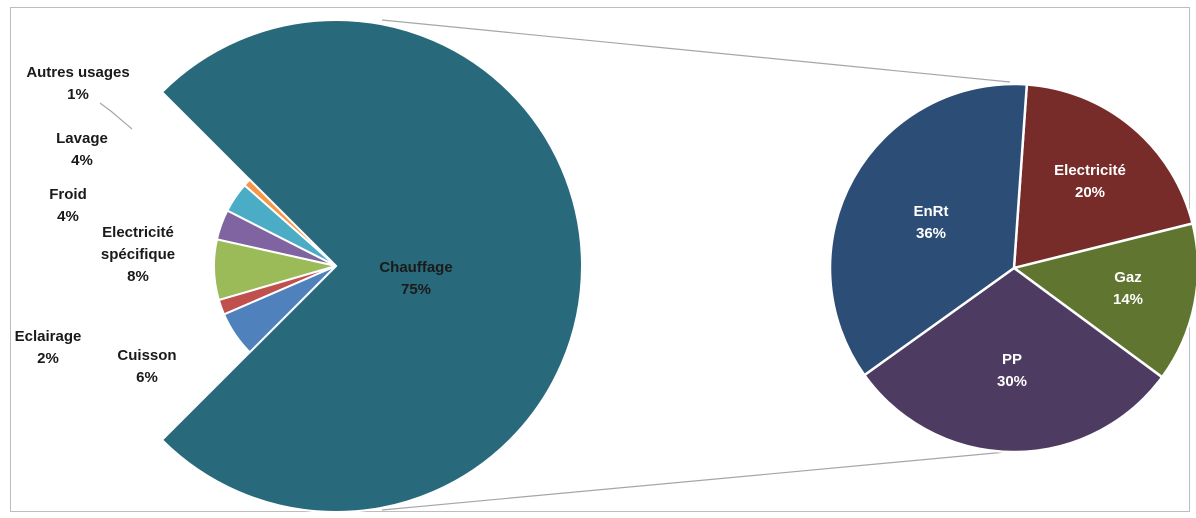  I want to click on label-autres-usages: Autres usages 1%, so click(77, 83).